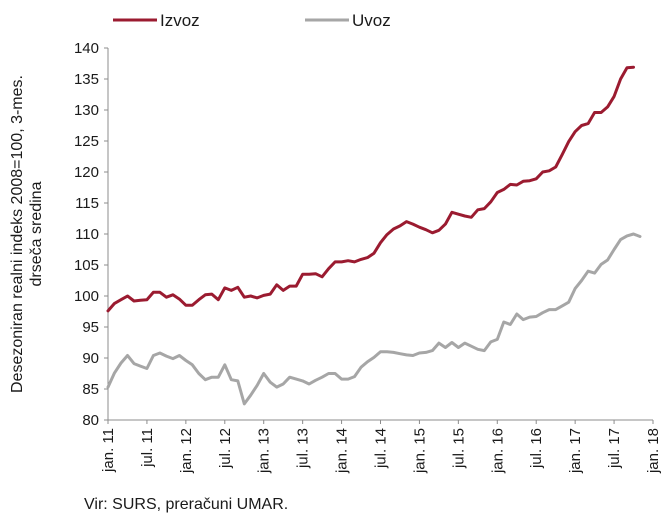 This screenshot has width=667, height=525. Describe the element at coordinates (225, 448) in the screenshot. I see `x-tick-label: jul. 12` at that location.